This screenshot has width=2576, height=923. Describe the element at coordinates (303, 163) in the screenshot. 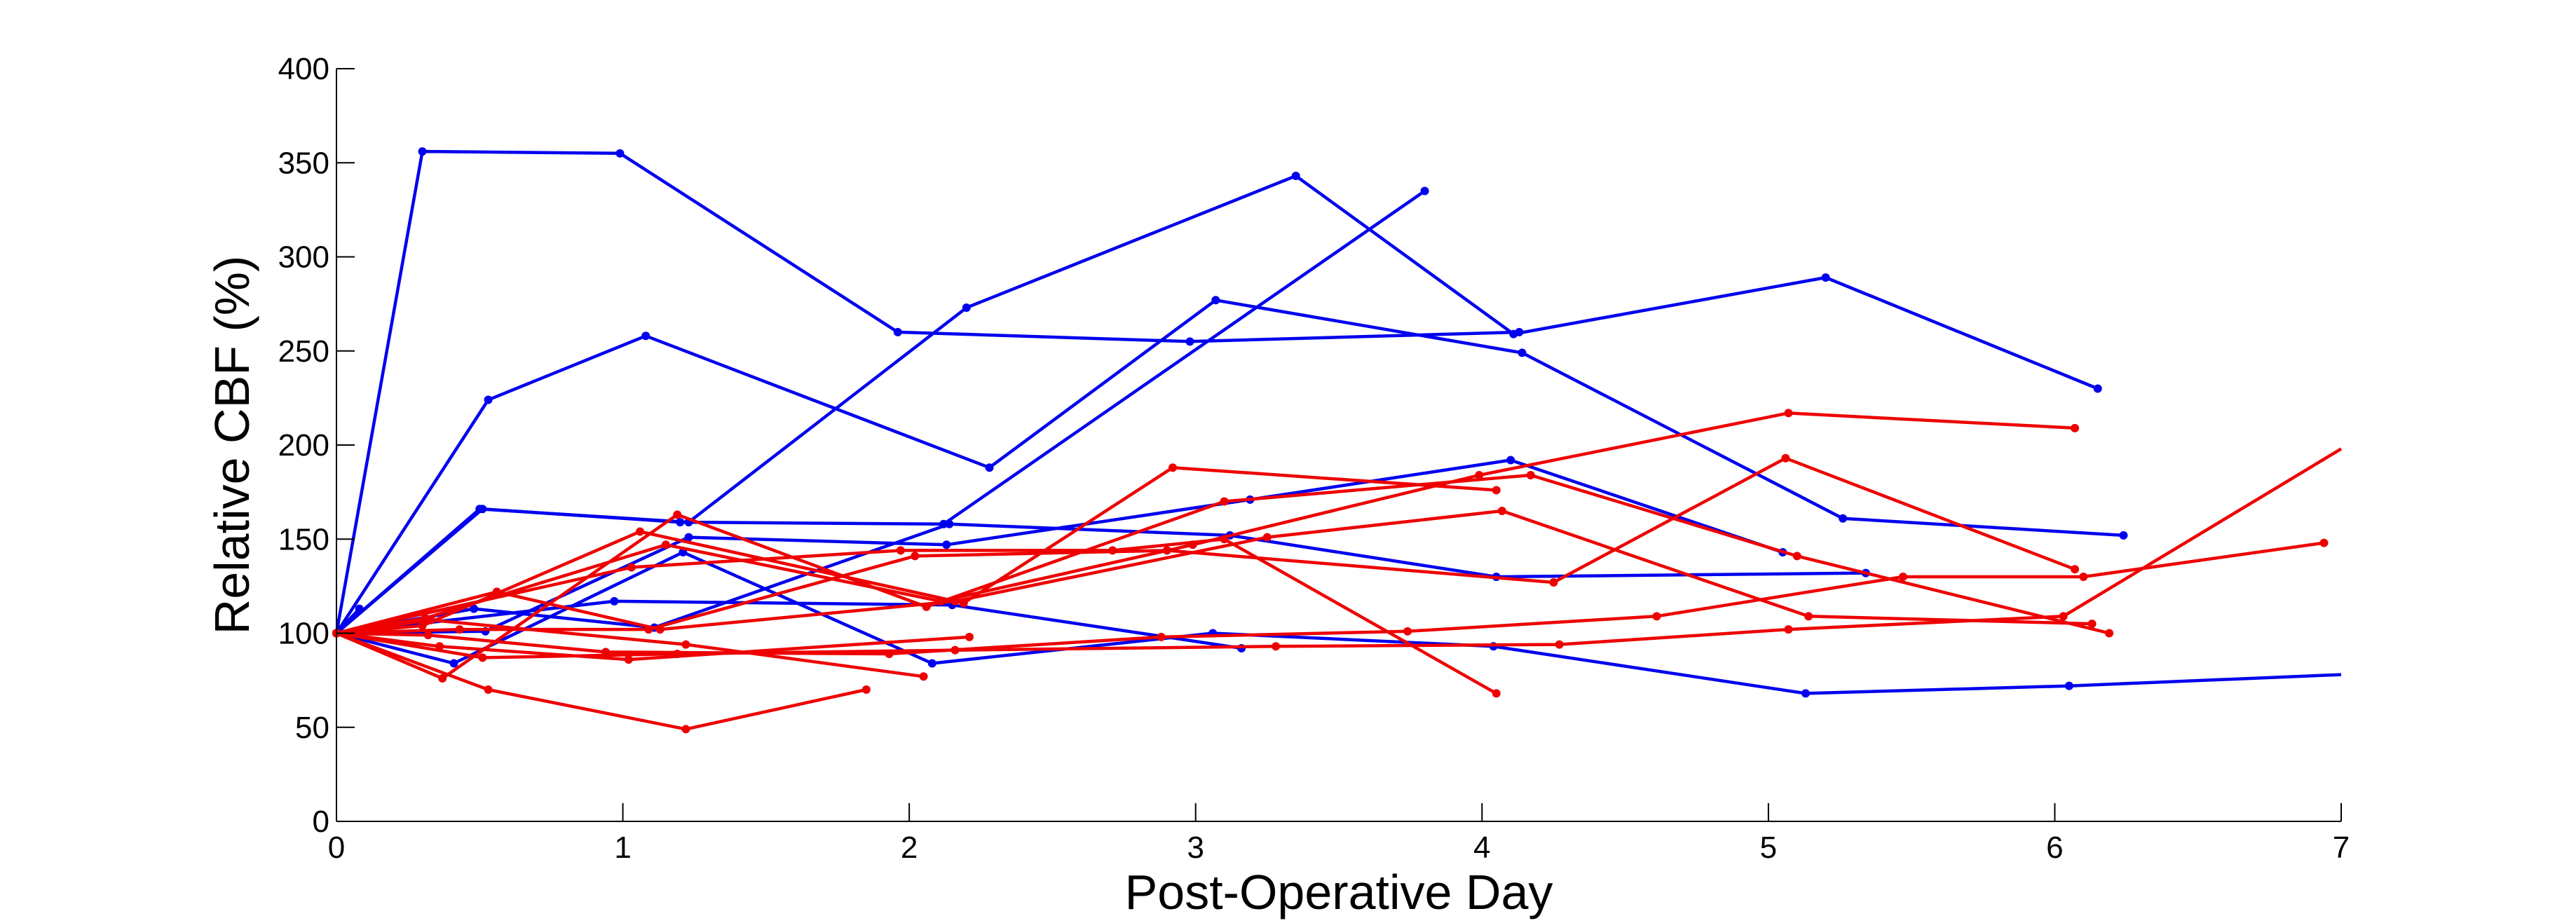

I see `y-tick-label: 350` at that location.